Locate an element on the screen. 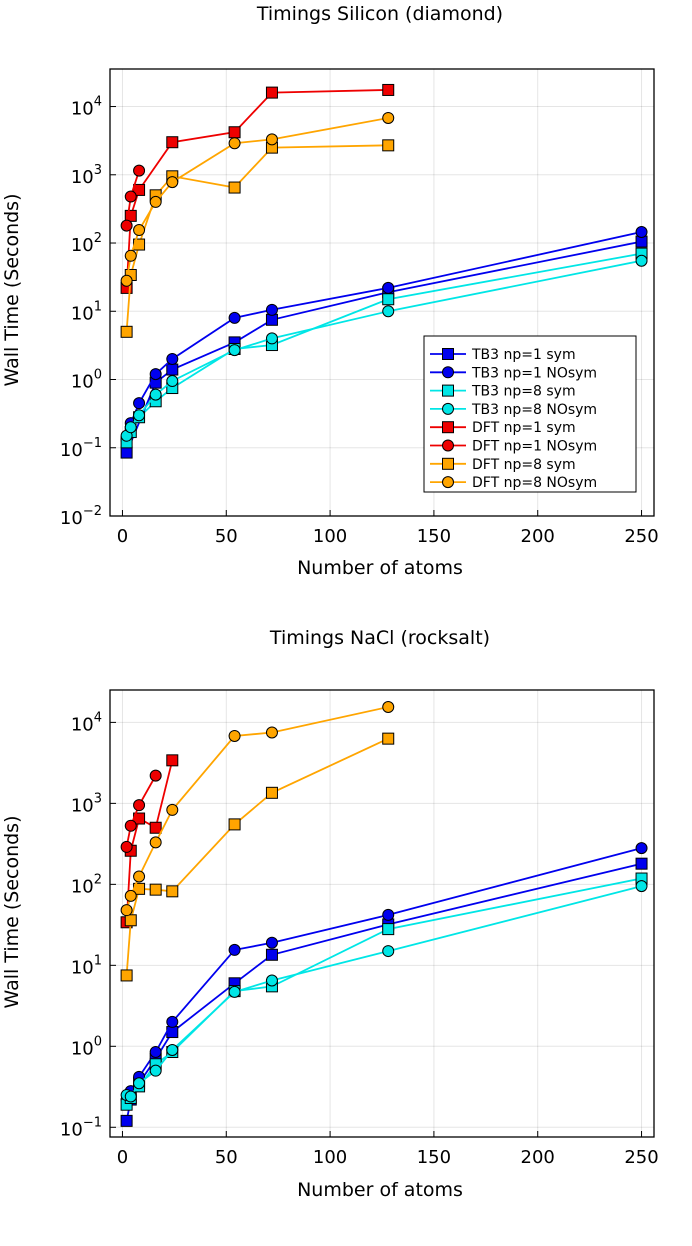  legend-label: TB3 np=1 NOsym is located at coordinates (534, 373).